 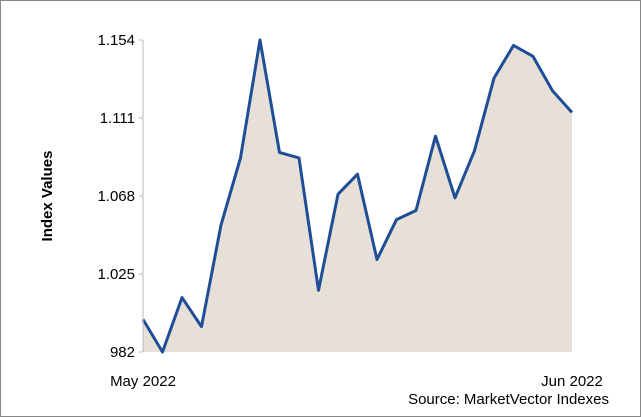 I want to click on y-tick-label: 1.025, so click(x=116, y=274).